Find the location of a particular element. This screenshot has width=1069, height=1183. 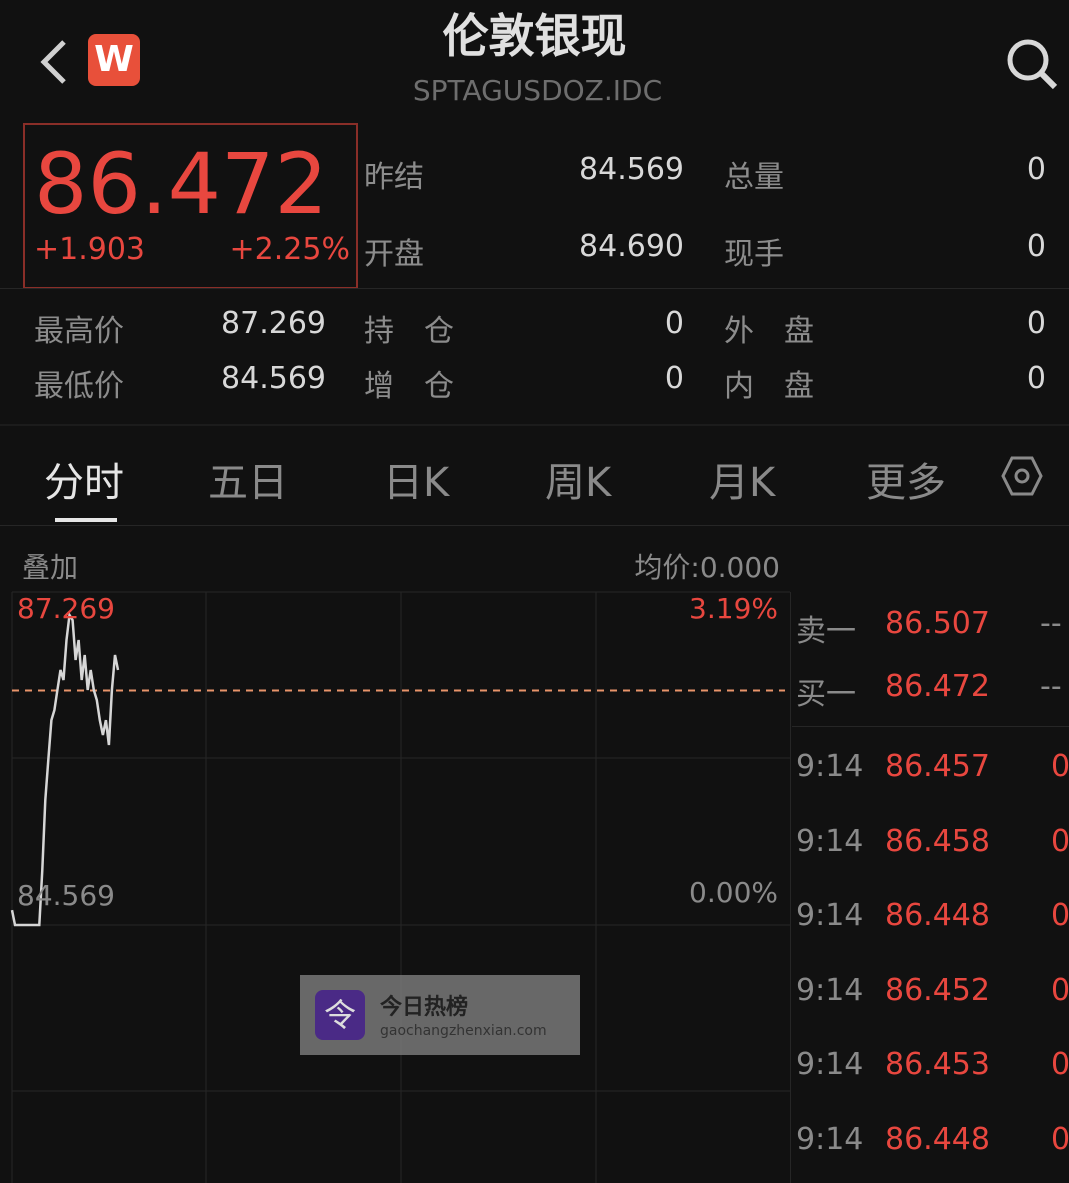

watermark-logo: 令 is located at coordinates (340, 1015).